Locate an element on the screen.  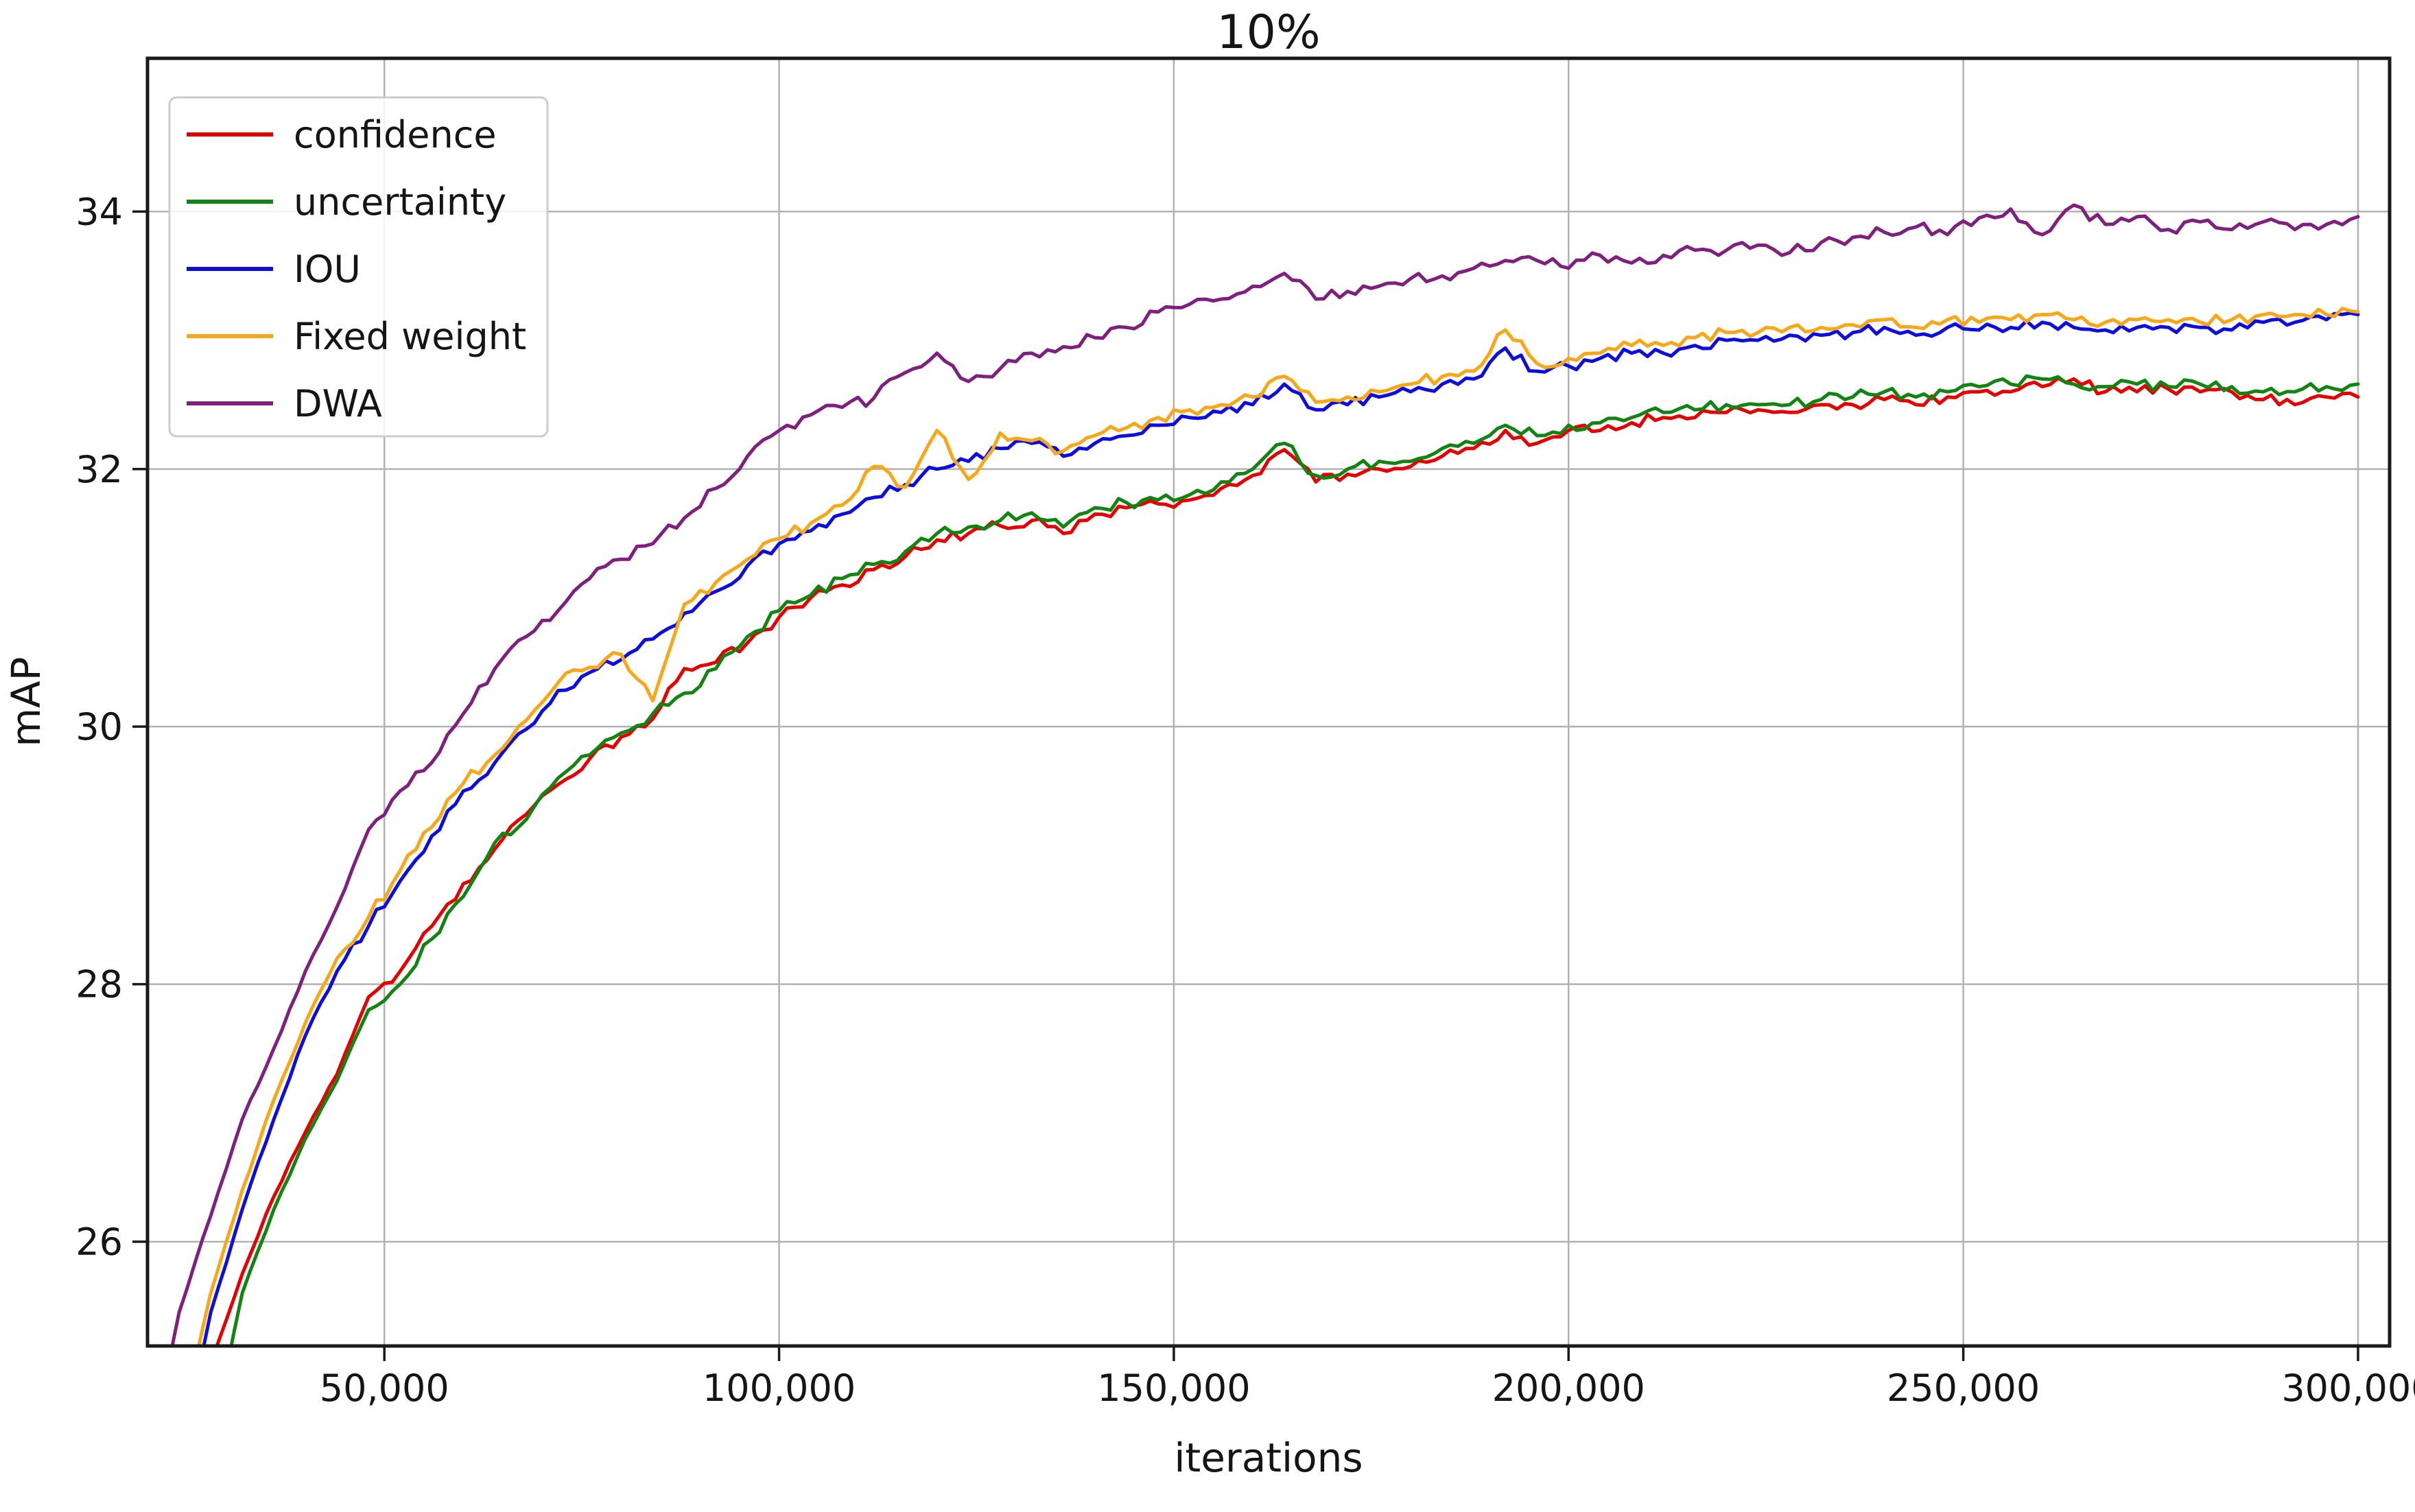
legend-label: confidence is located at coordinates (395, 134).